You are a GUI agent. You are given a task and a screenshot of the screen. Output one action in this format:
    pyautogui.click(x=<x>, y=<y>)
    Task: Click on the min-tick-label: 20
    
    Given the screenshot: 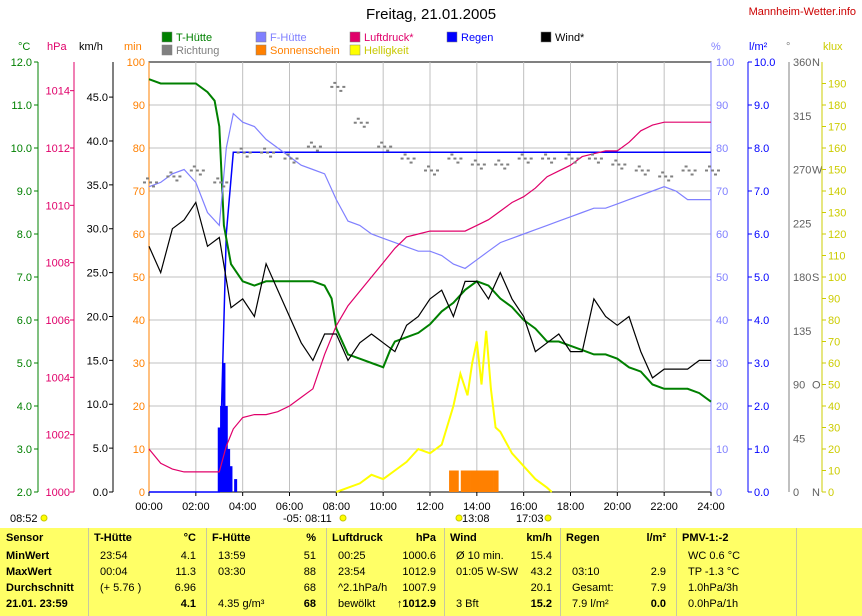 What is the action you would take?
    pyautogui.click(x=139, y=407)
    